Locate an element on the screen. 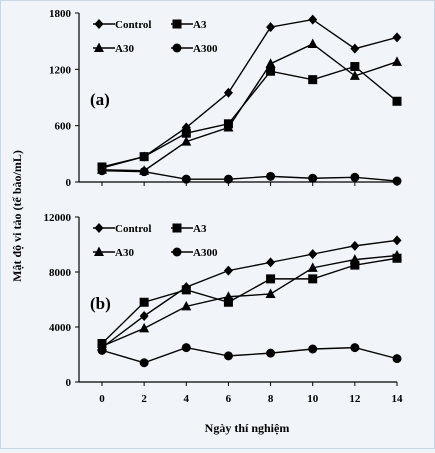 Image resolution: width=435 pixels, height=453 pixels. y-tick-label: 1800 is located at coordinates (60, 14).